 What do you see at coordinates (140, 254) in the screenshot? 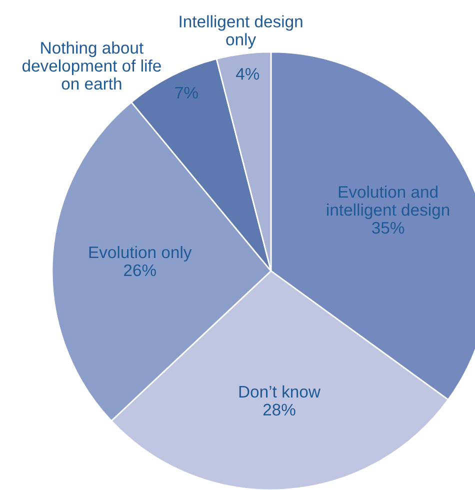
I see `slice-label: Evolution only` at bounding box center [140, 254].